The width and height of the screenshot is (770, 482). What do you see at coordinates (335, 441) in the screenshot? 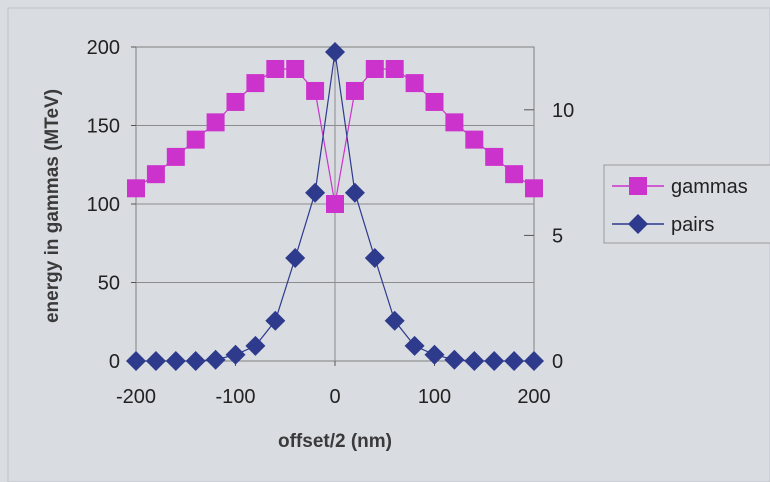
I see `x-axis-title: offset/2 (nm)` at bounding box center [335, 441].